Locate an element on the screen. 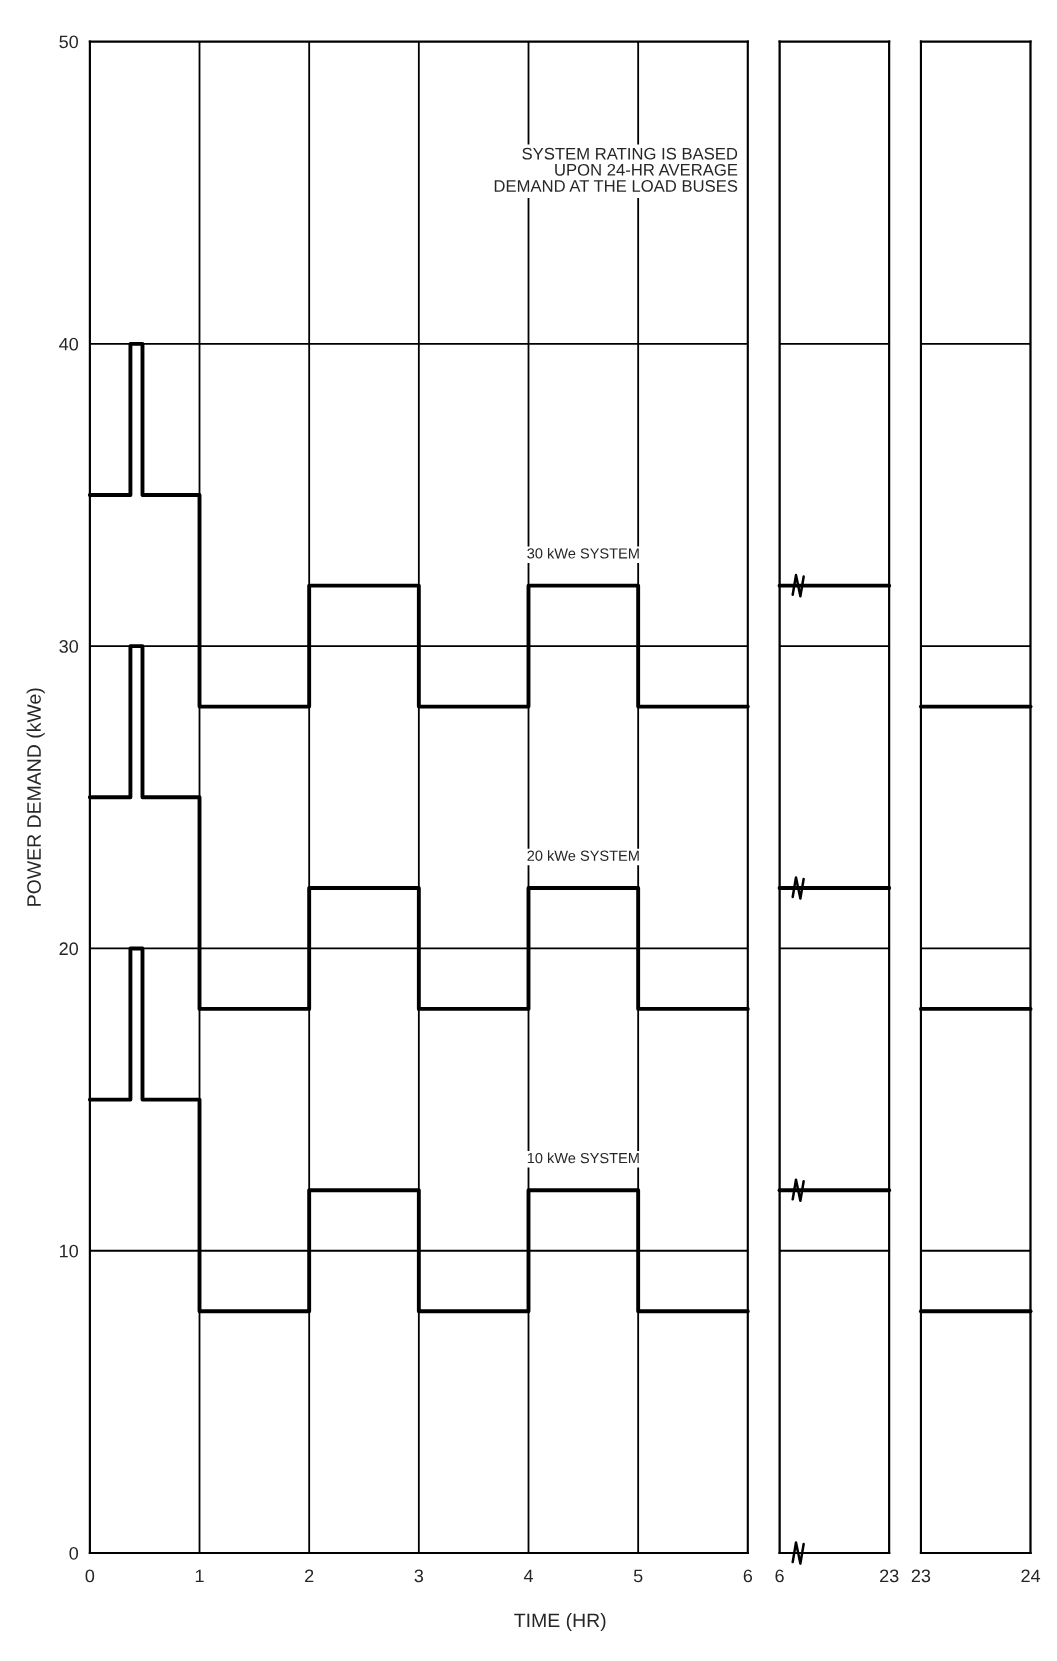  x-axis-title: TIME (HR) is located at coordinates (560, 1622).